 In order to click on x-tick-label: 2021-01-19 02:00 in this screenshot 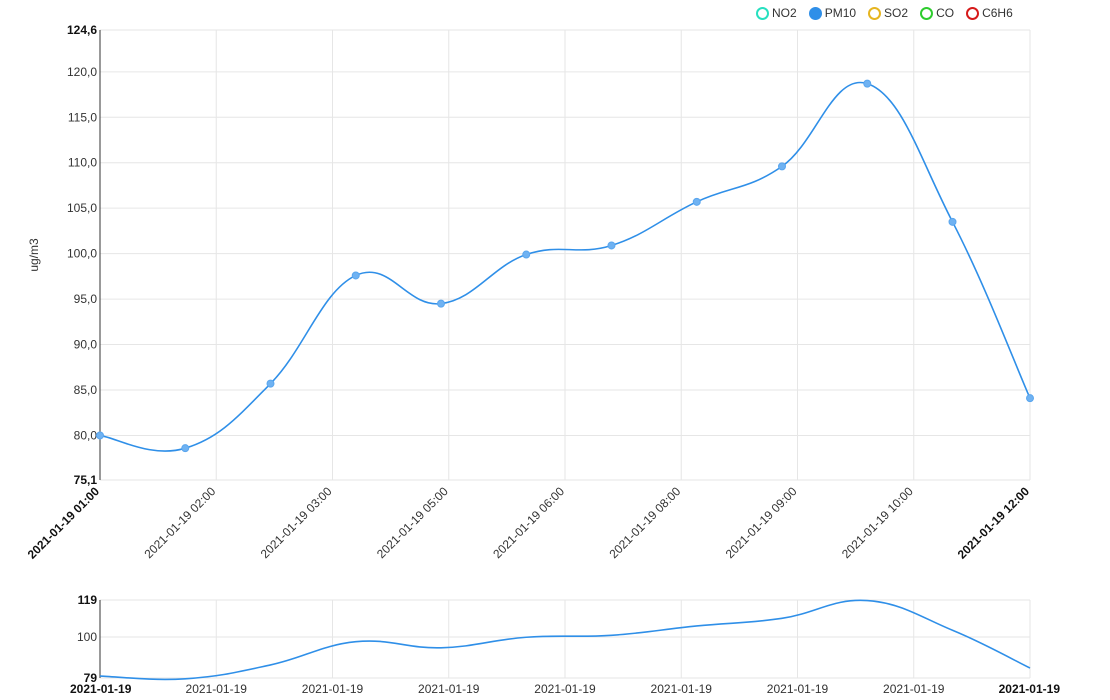, I will do `click(179, 522)`.